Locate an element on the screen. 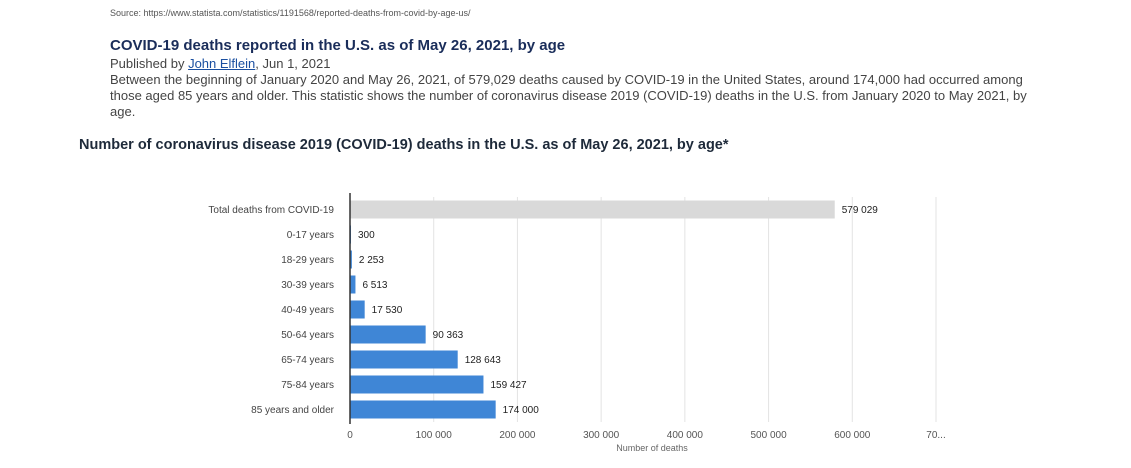 This screenshot has width=1131, height=468. x-tick-label: 500 000 is located at coordinates (768, 435).